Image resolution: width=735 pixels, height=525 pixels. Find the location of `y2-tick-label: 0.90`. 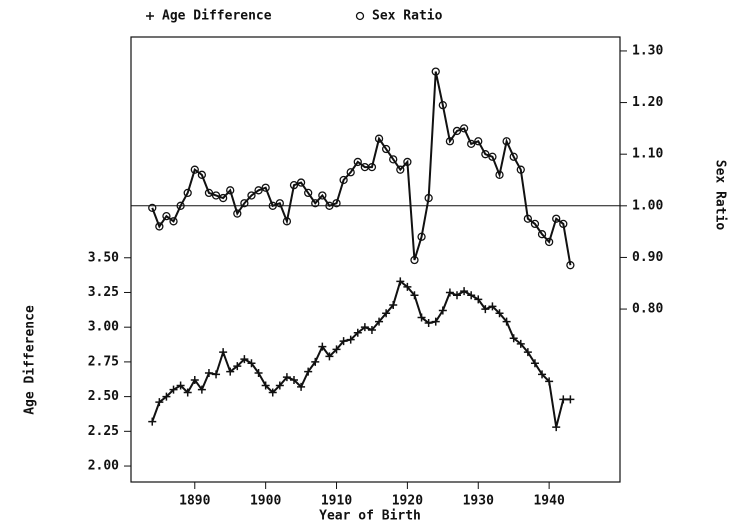

y2-tick-label: 0.90 is located at coordinates (647, 257).